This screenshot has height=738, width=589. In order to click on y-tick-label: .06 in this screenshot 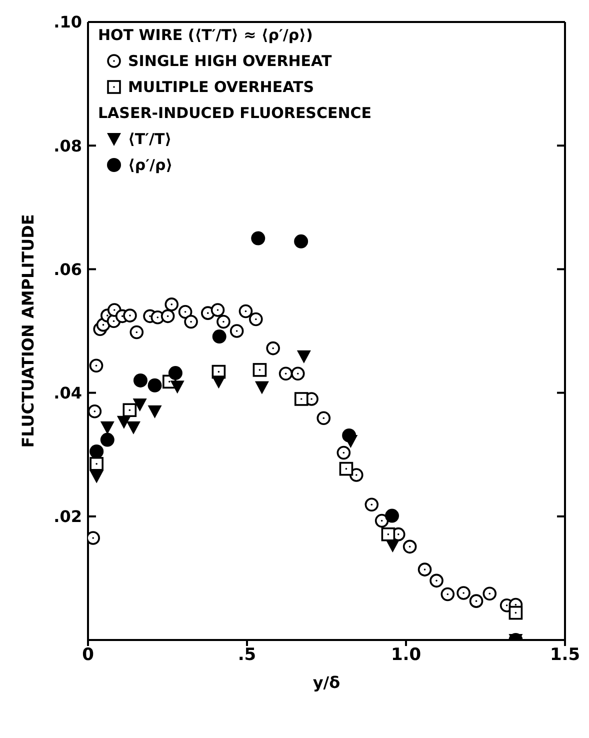, I will do `click(68, 269)`.